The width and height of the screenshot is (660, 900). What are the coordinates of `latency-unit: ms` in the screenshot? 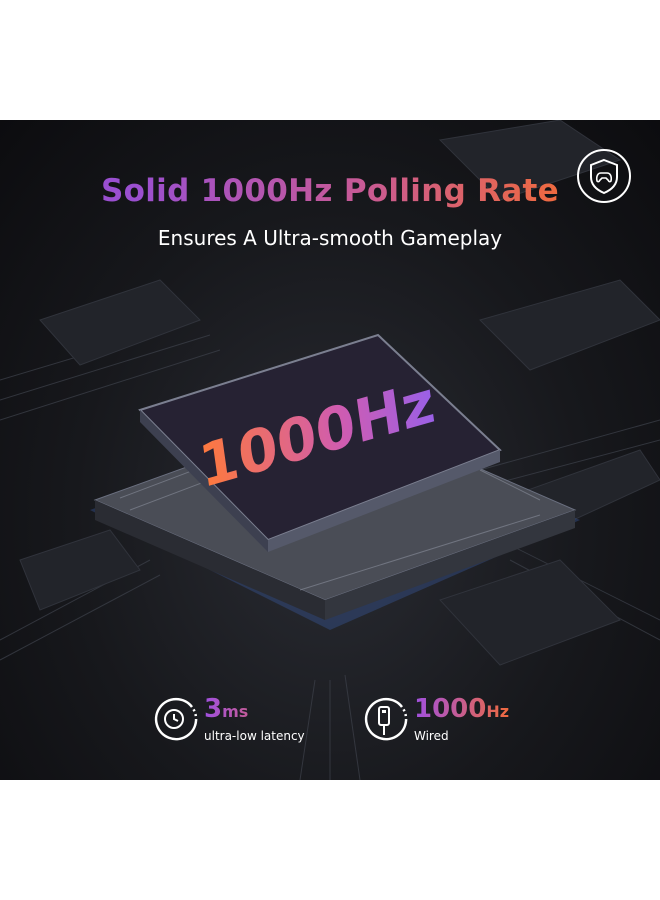 It's located at (235, 711).